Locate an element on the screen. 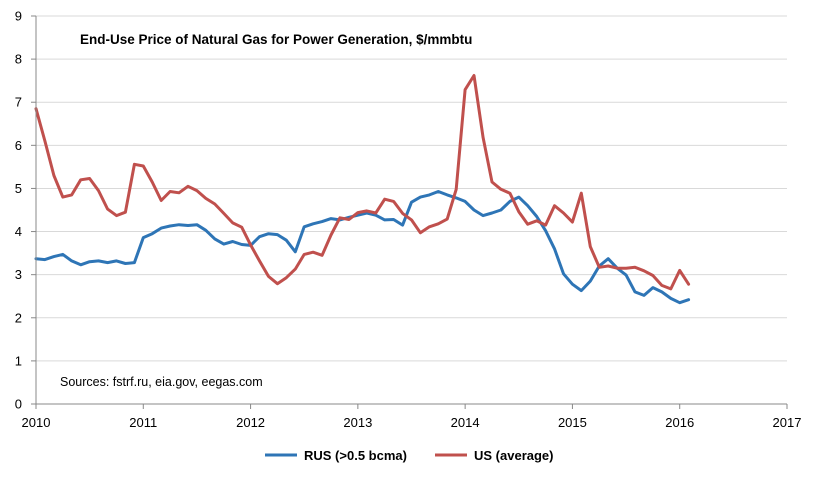 This screenshot has height=479, width=827. y-tick-label-4: 4 is located at coordinates (18, 231).